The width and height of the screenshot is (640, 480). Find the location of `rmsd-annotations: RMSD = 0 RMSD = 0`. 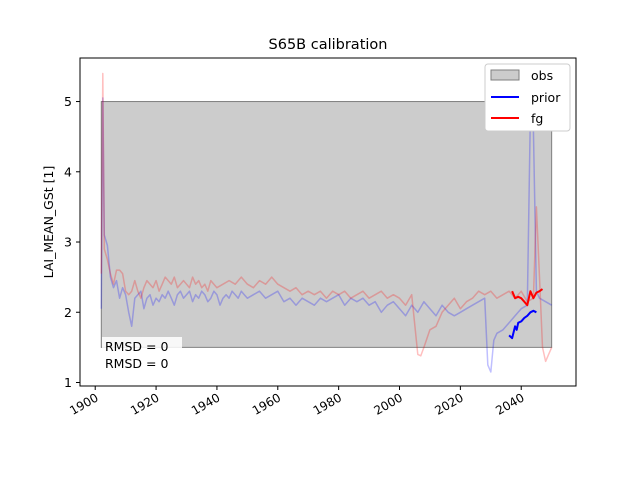

rmsd-annotations: RMSD = 0 RMSD = 0 is located at coordinates (142, 355).